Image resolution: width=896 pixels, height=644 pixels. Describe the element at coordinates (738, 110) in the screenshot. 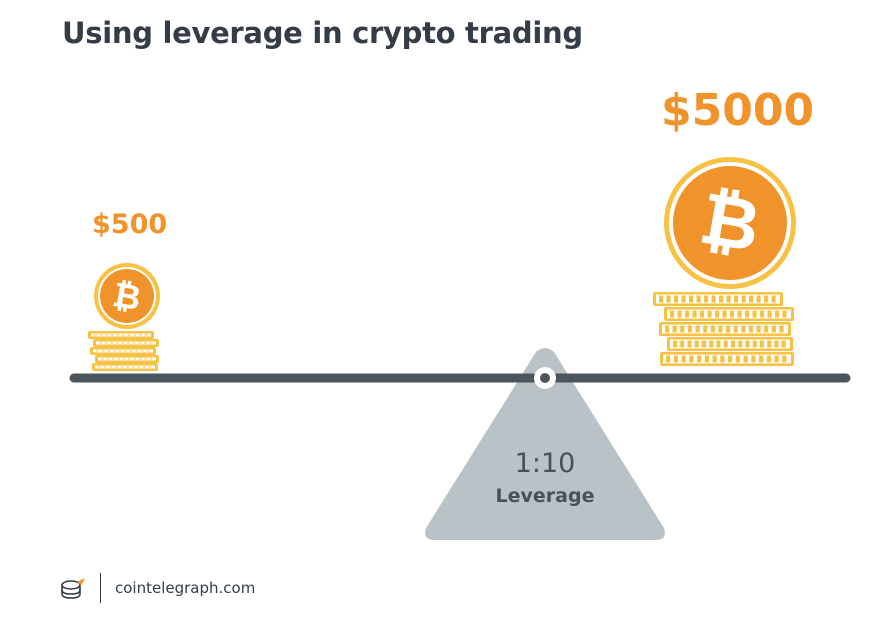

I see `large-amount: $5000` at that location.